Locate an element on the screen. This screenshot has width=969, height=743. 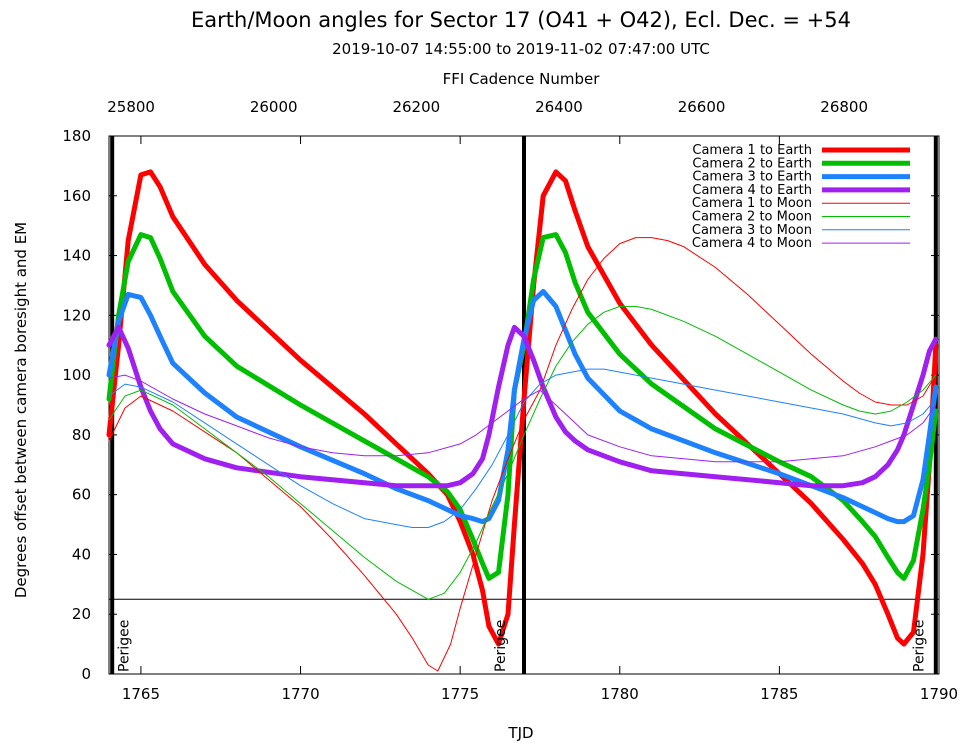
legend-label: Camera 2 to Moon is located at coordinates (752, 217).